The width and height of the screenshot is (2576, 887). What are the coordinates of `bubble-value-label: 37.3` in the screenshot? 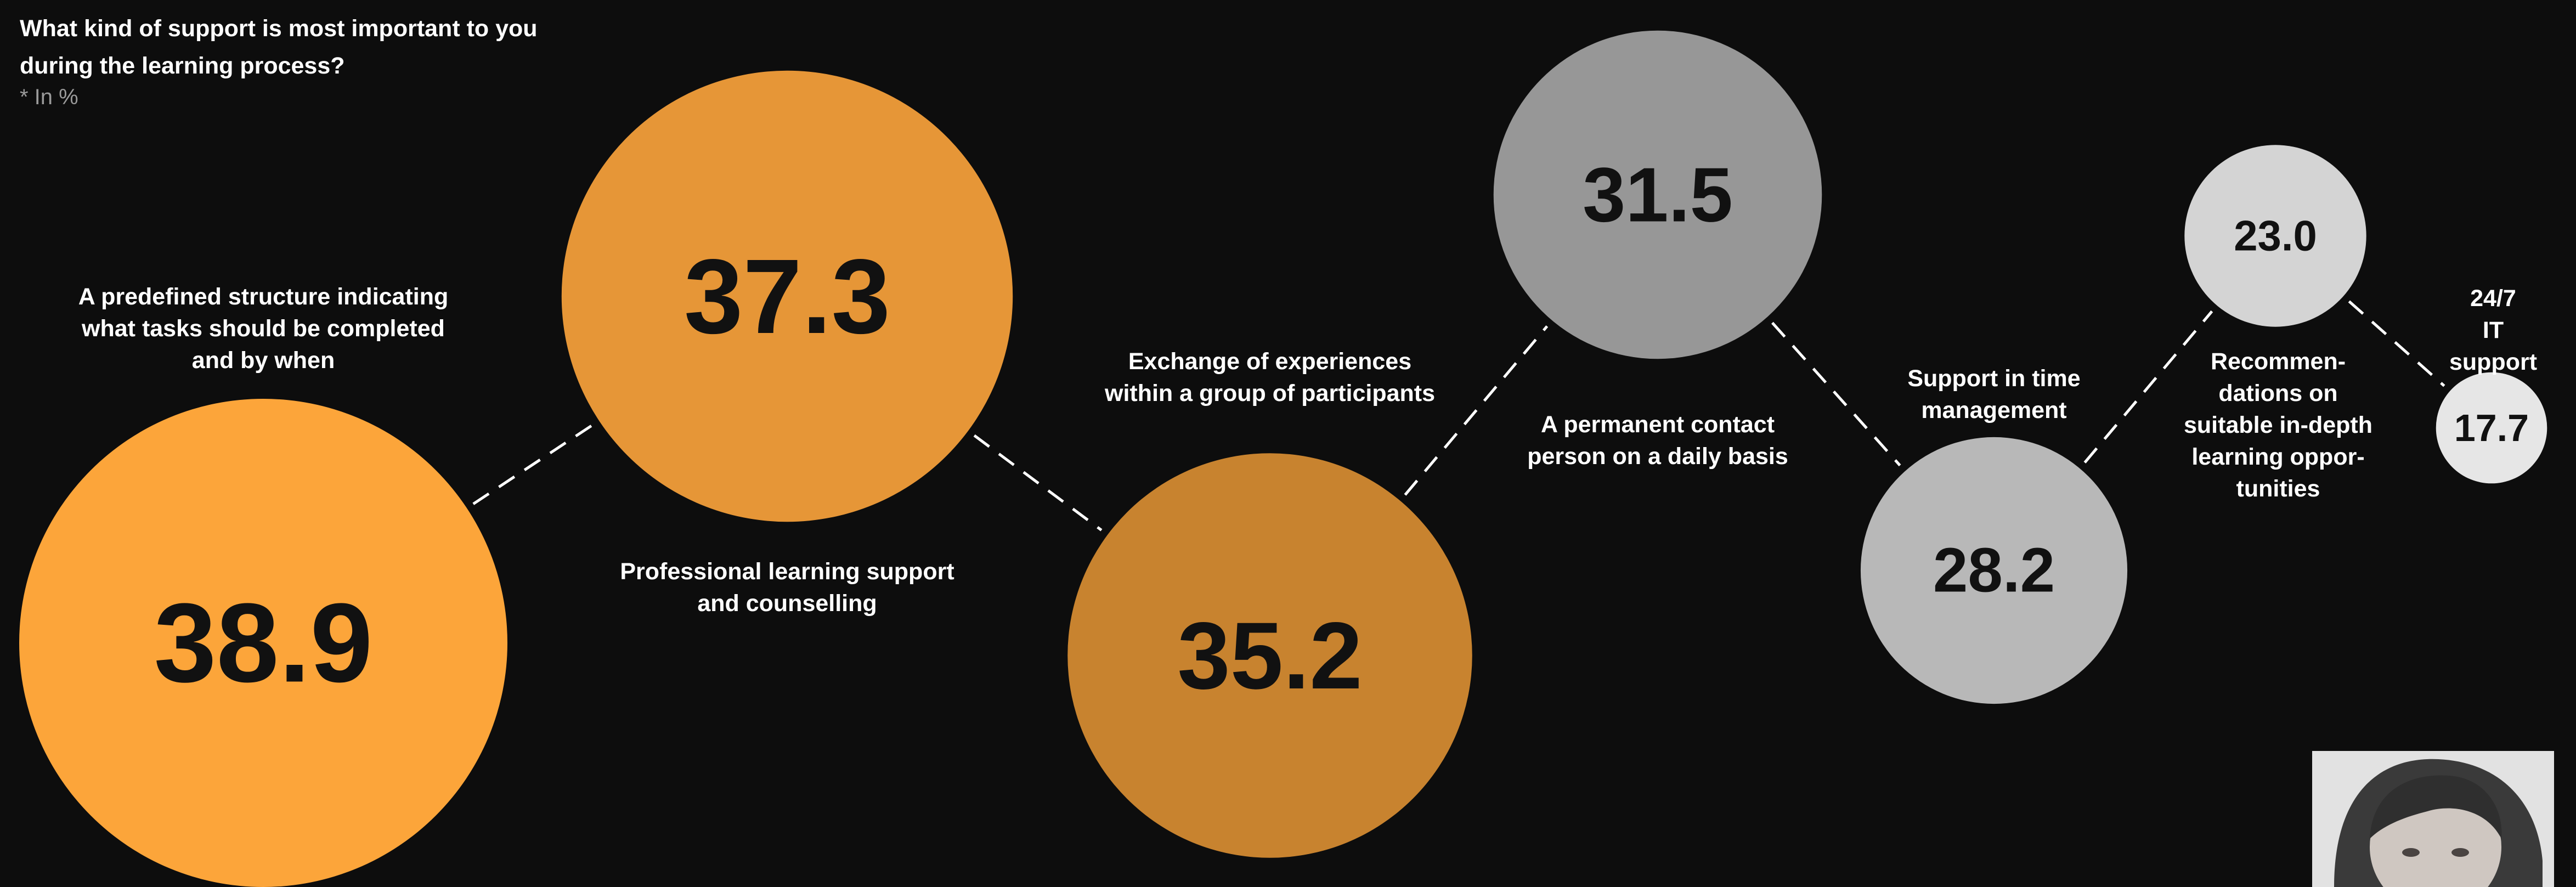 It's located at (787, 296).